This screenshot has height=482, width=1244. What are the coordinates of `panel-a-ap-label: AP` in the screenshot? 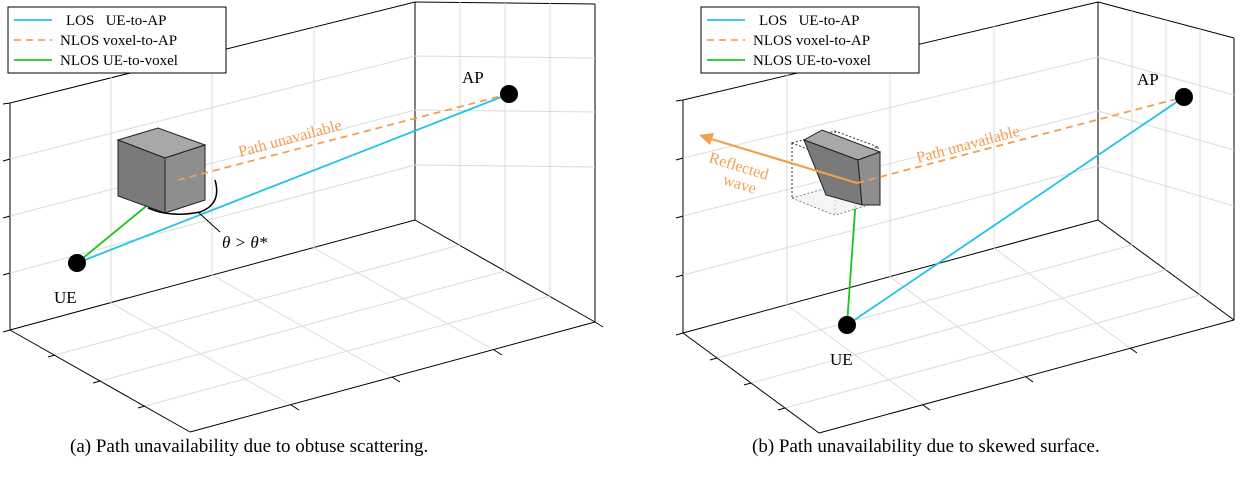 It's located at (473, 77).